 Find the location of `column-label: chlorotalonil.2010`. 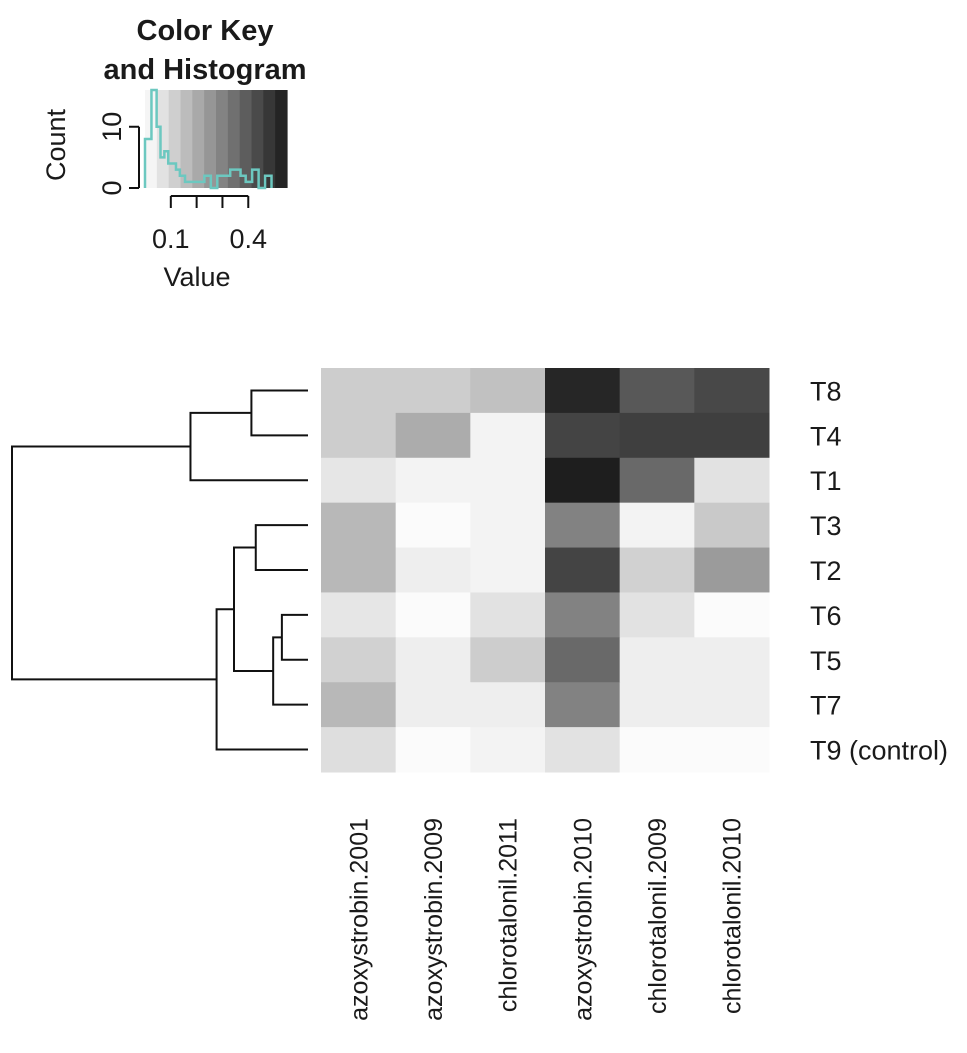

column-label: chlorotalonil.2010 is located at coordinates (733, 916).